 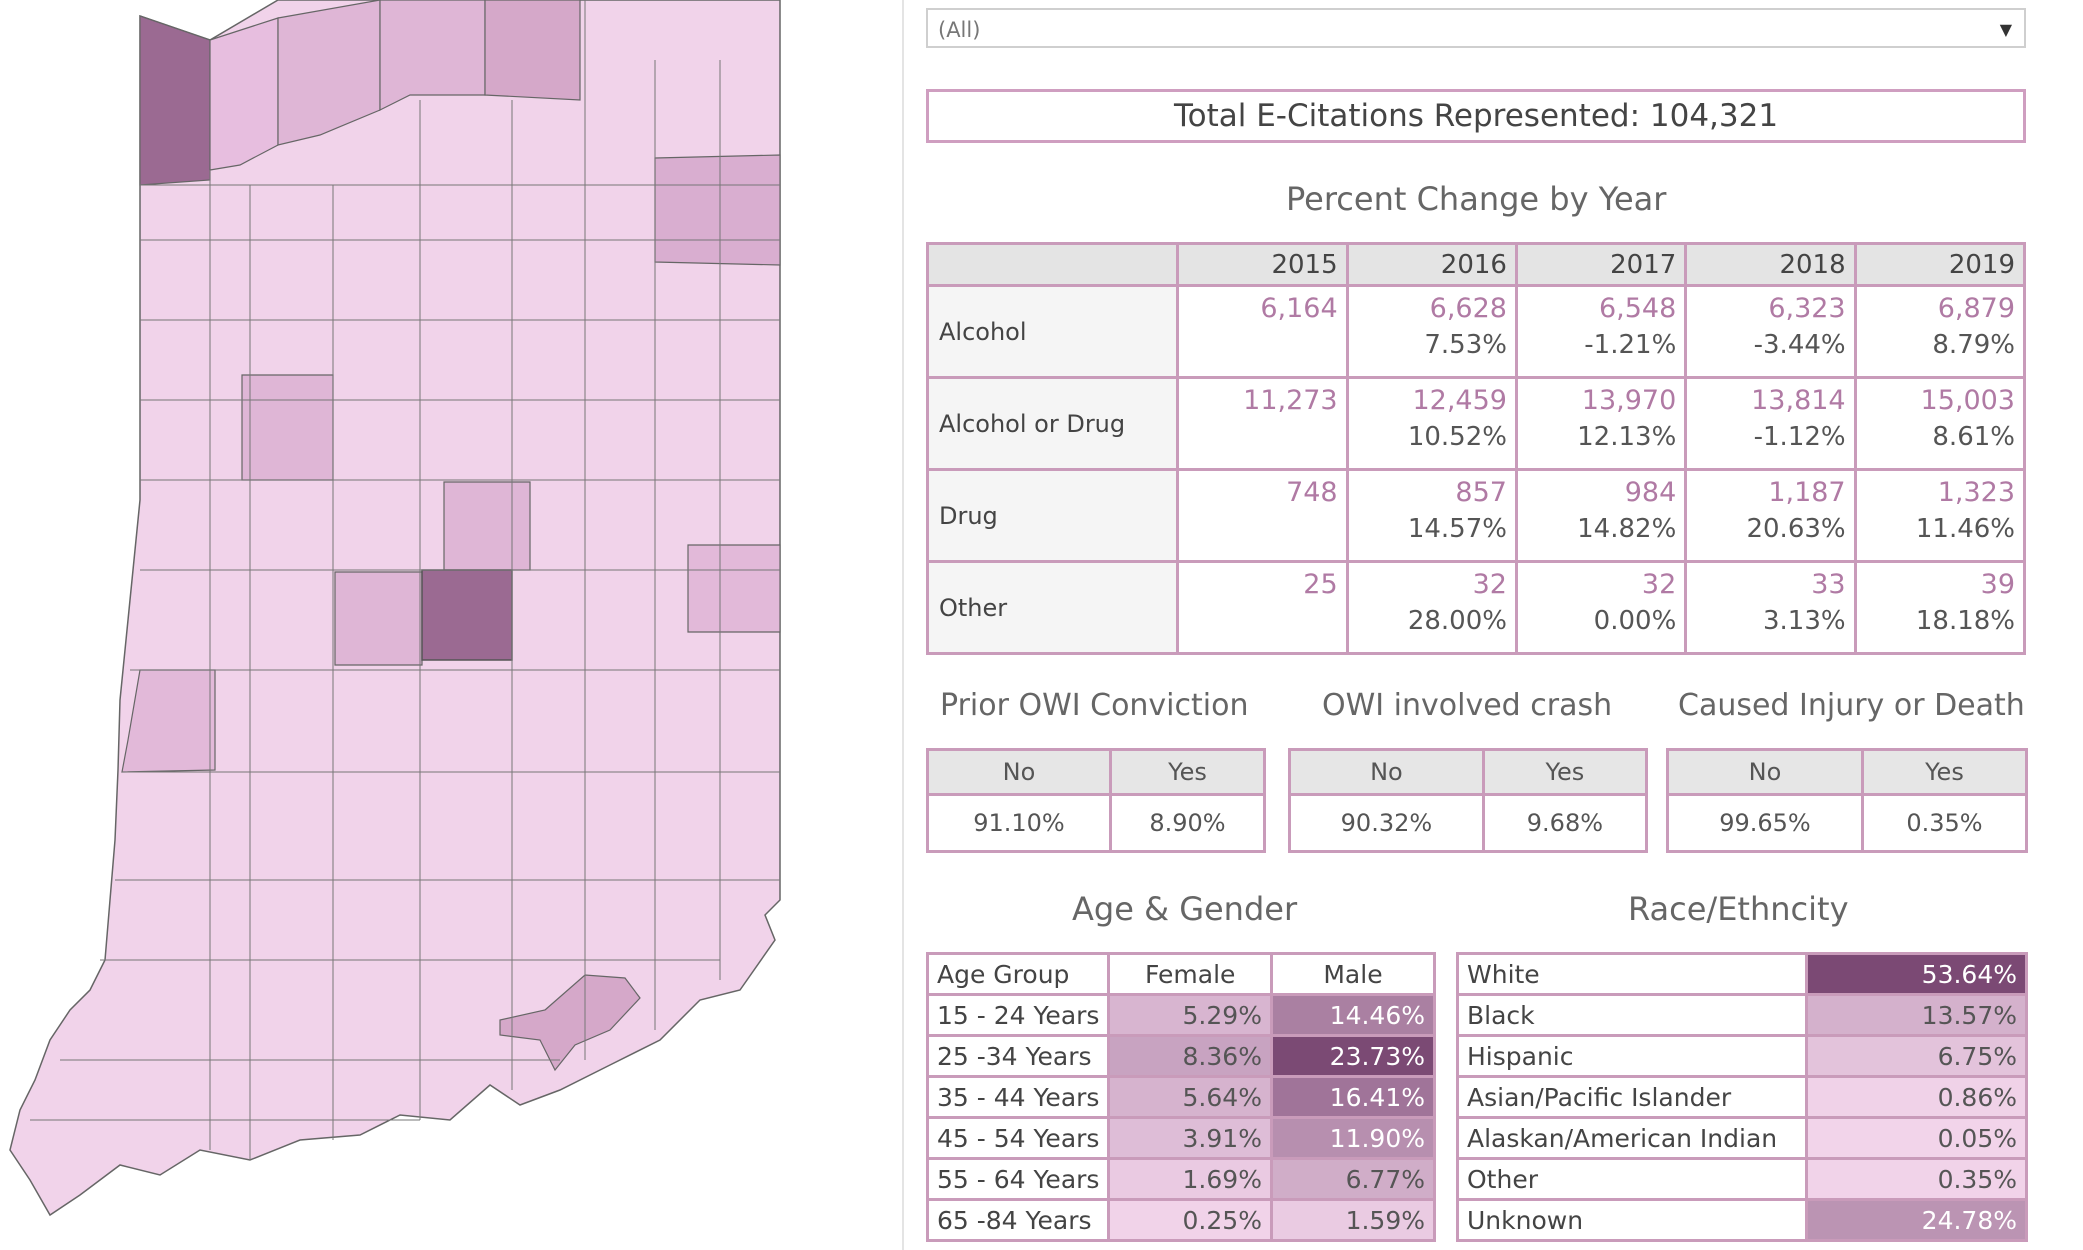 What do you see at coordinates (734, 588) in the screenshot?
I see `county-wayne` at bounding box center [734, 588].